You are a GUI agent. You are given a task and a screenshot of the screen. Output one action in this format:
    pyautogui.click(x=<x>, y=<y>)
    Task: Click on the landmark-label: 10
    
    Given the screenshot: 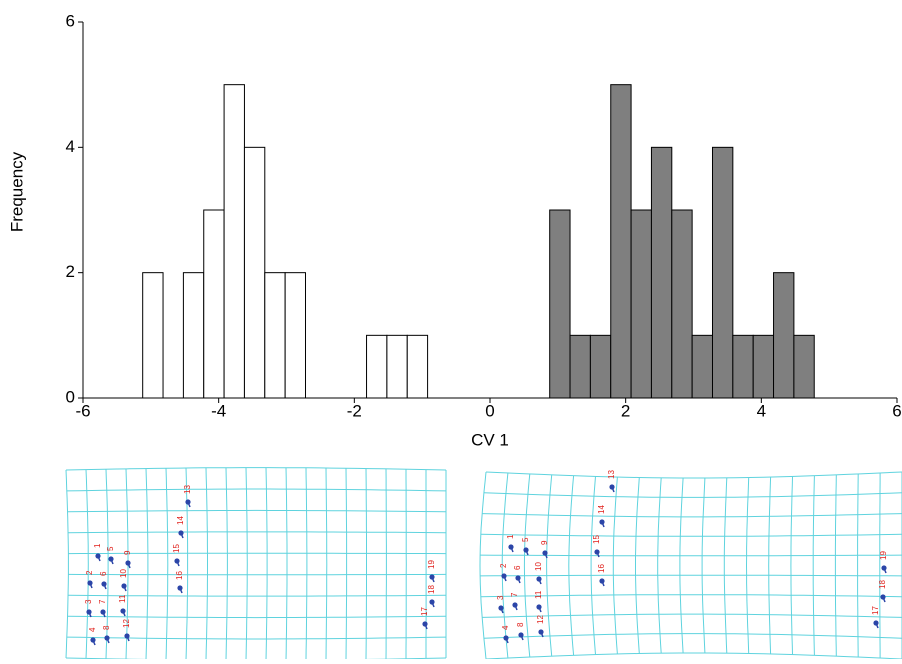 What is the action you would take?
    pyautogui.click(x=123, y=573)
    